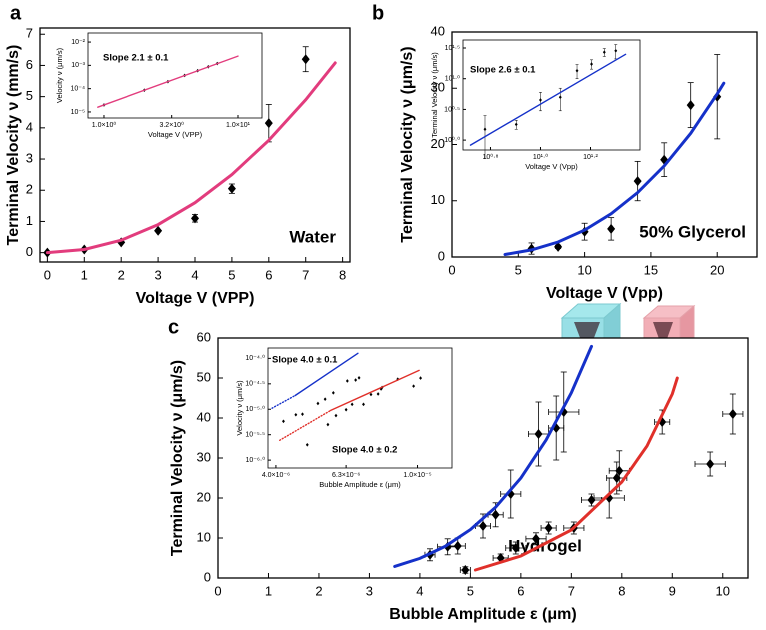 The height and width of the screenshot is (630, 766). What do you see at coordinates (268, 590) in the screenshot?
I see `x-tick-label: 1` at bounding box center [268, 590].